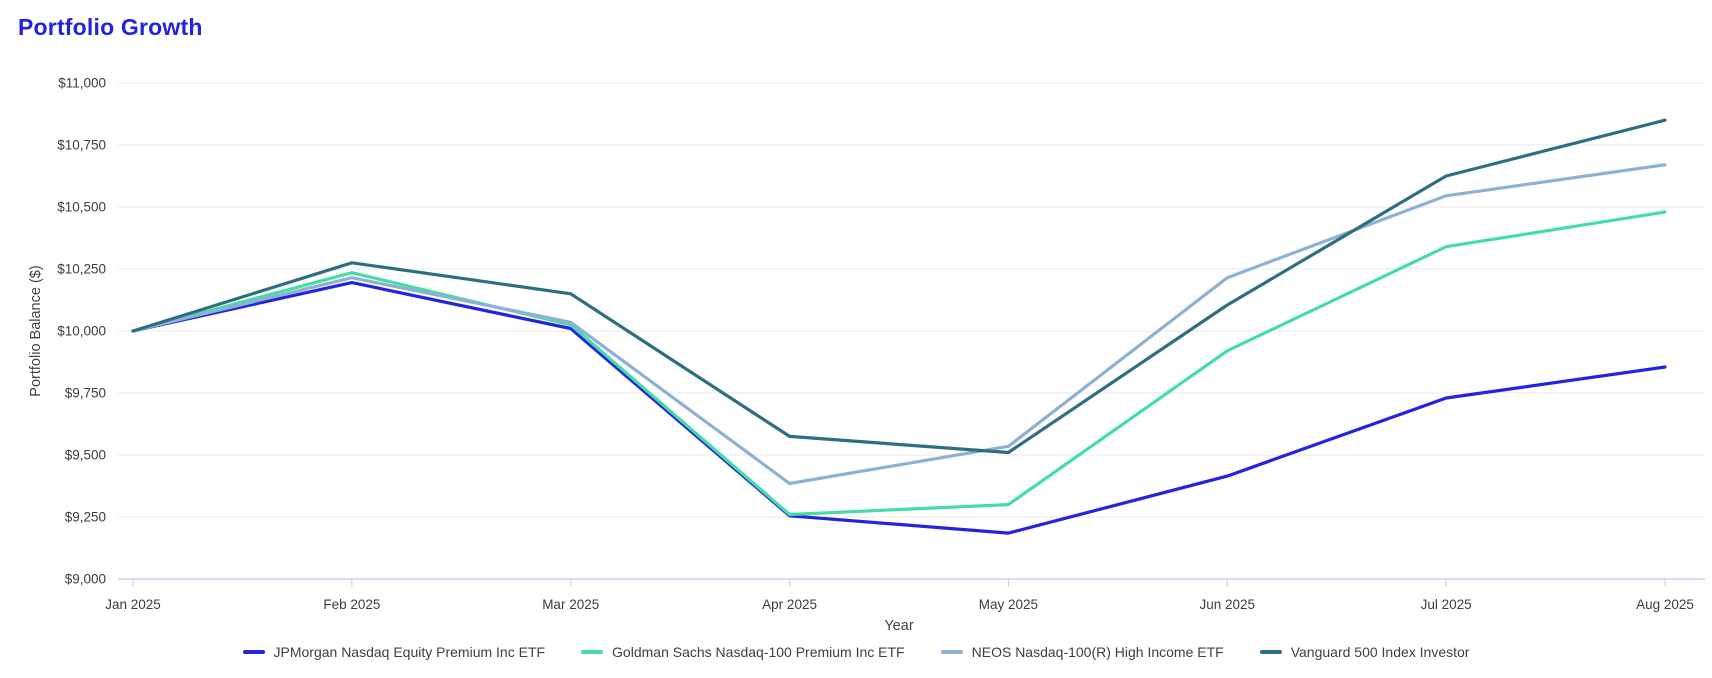  Describe the element at coordinates (789, 604) in the screenshot. I see `x-tick-label: Apr 2025` at that location.